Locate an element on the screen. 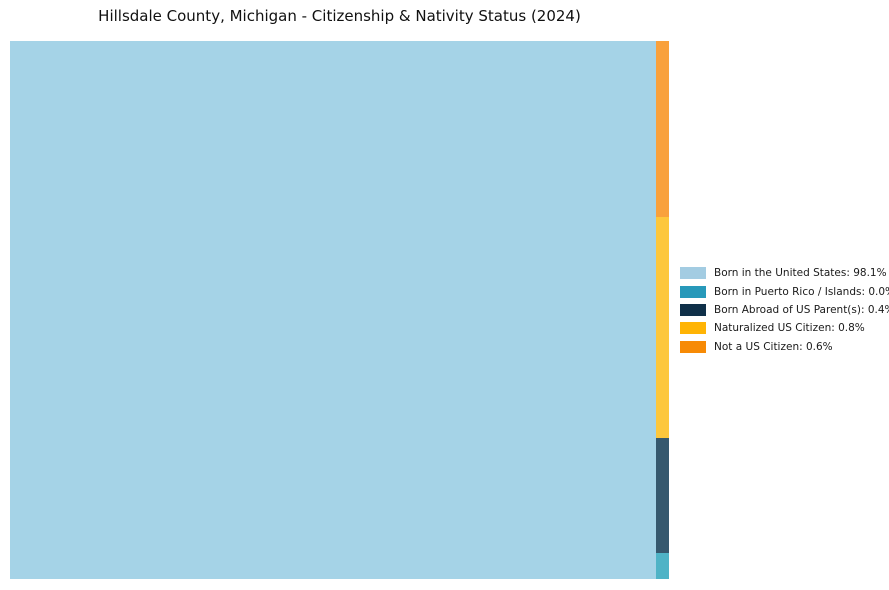  legend-item-born-abroad-us-parents: Born Abroad of US Parent(s): 0.4% is located at coordinates (784, 310).